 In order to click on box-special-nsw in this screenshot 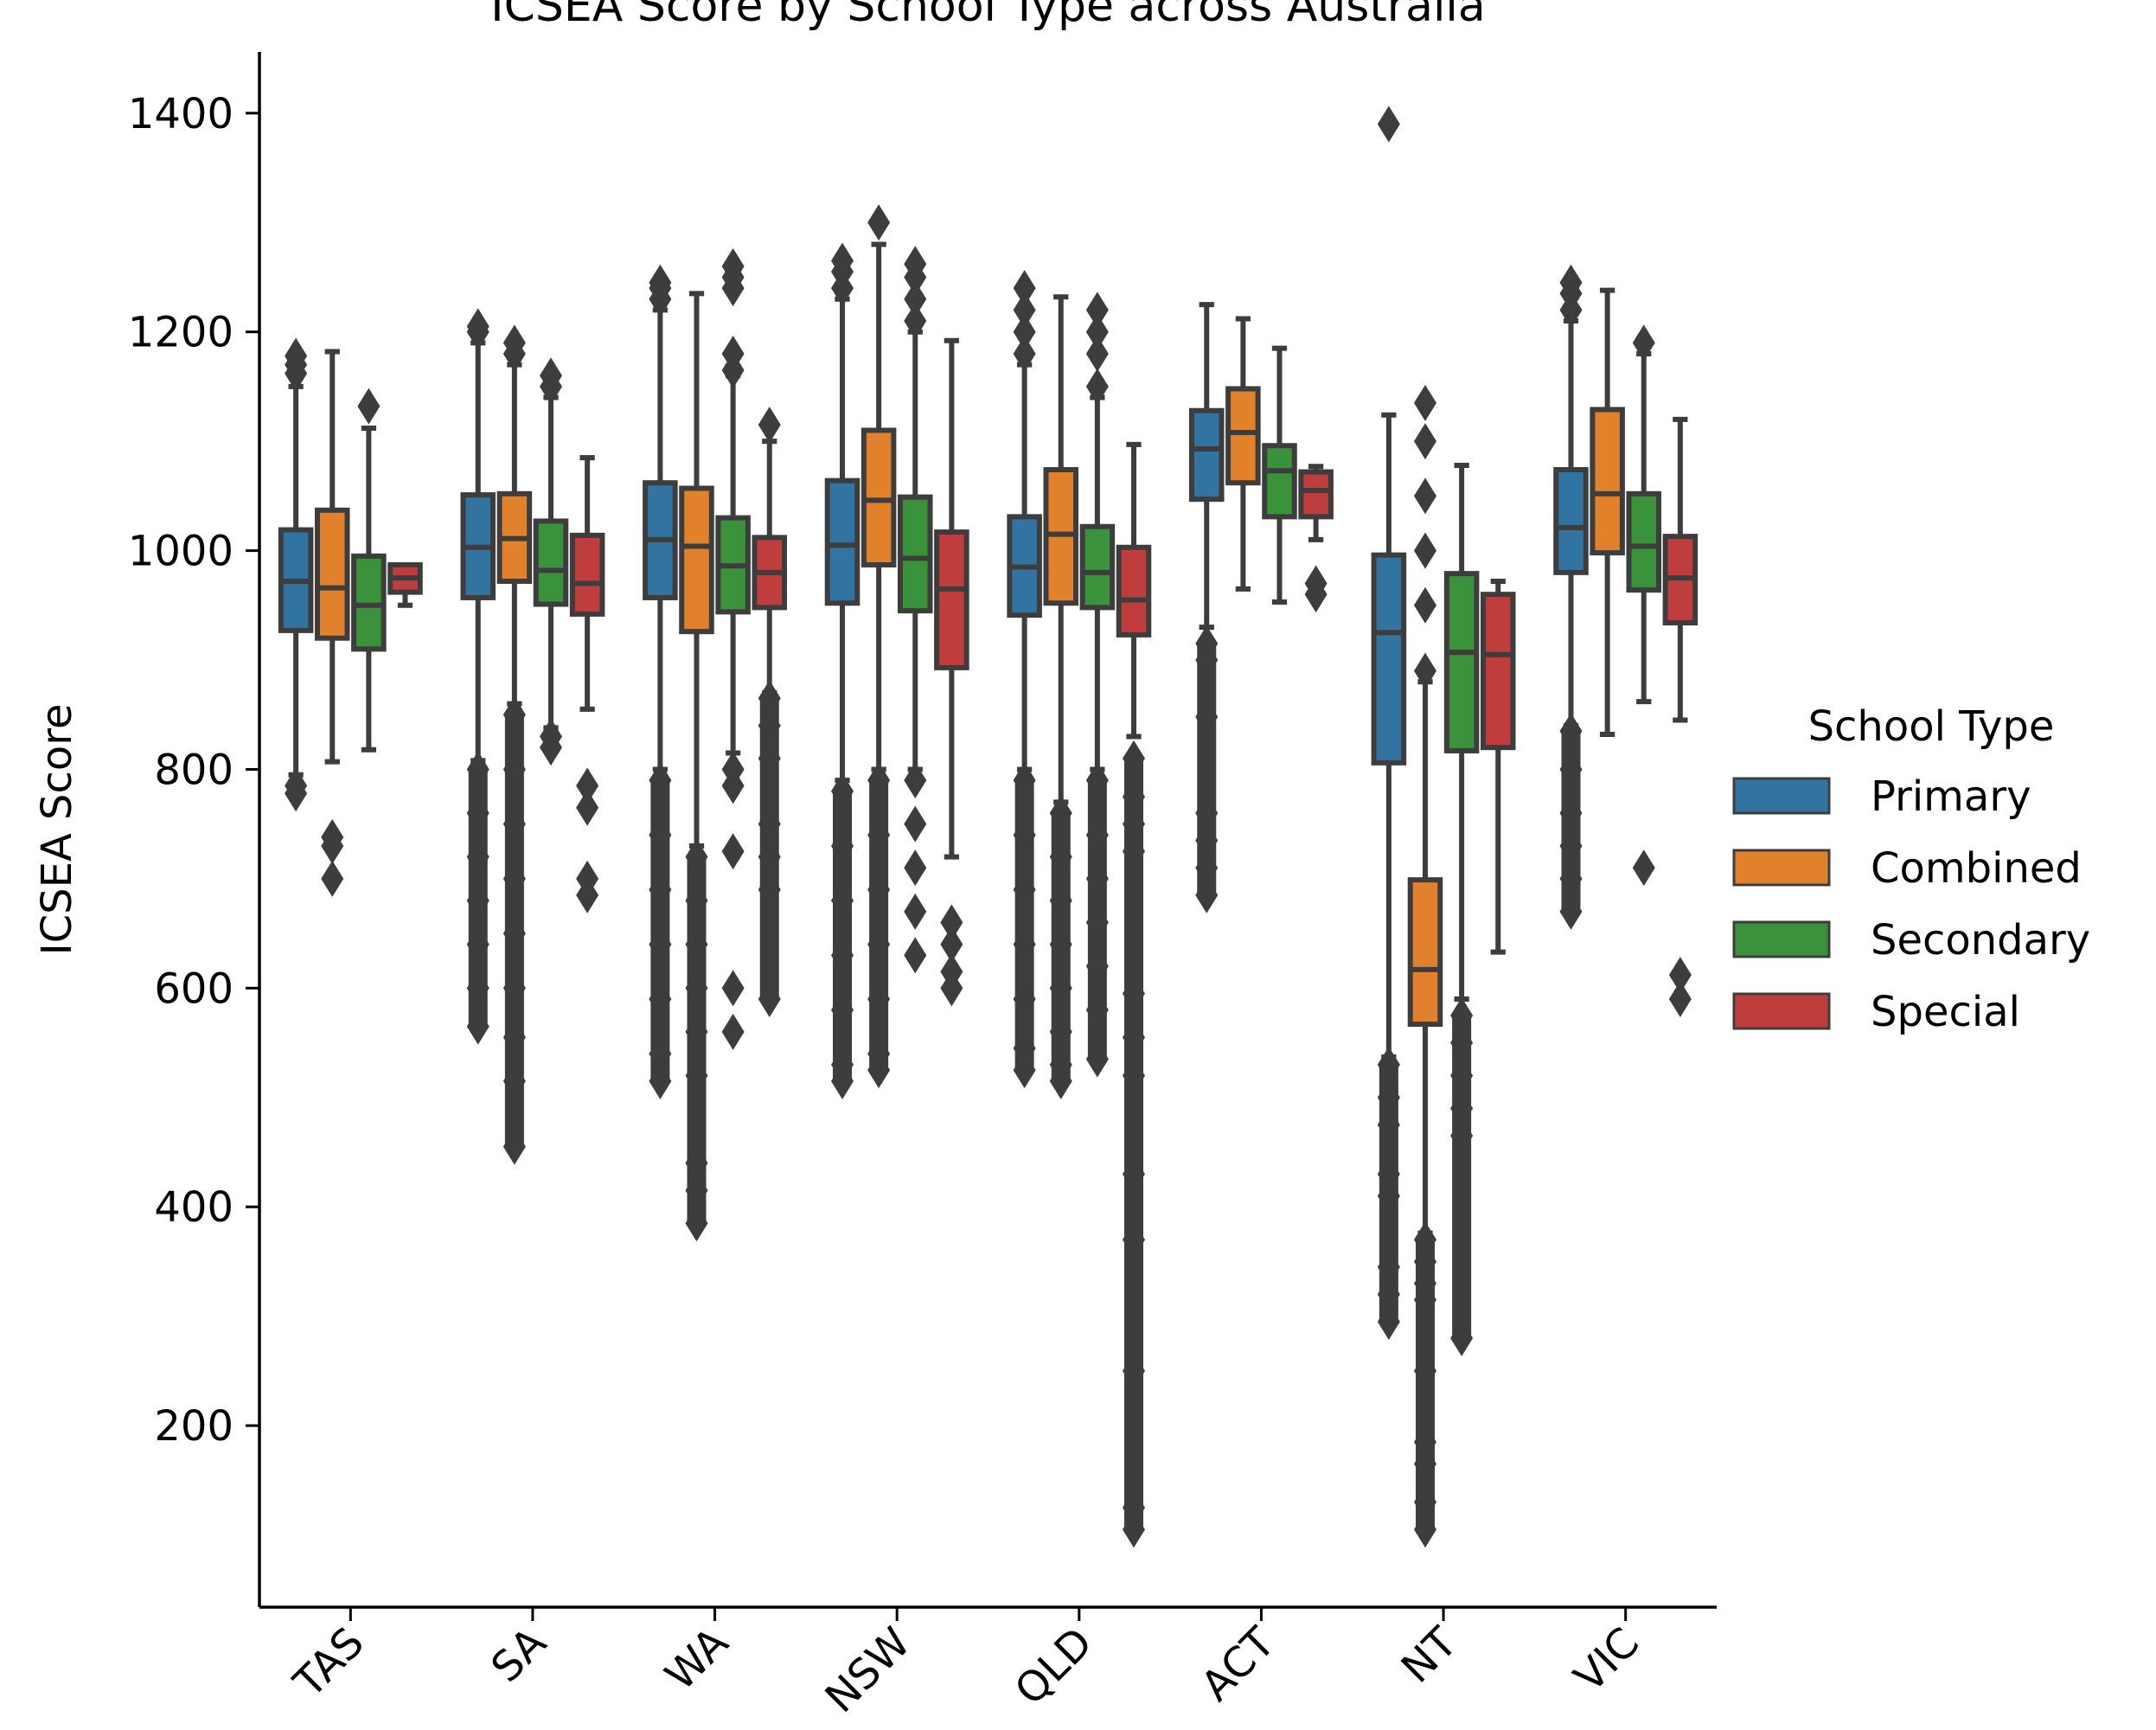, I will do `click(951, 672)`.